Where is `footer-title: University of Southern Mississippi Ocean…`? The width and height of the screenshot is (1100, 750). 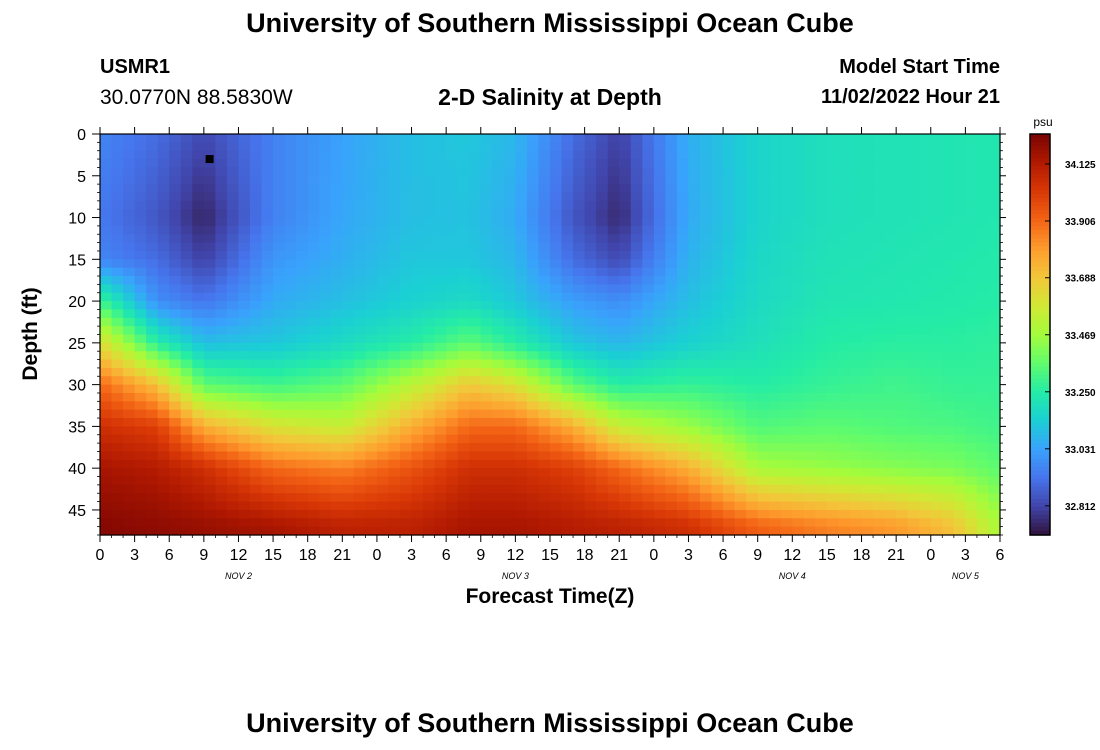
footer-title: University of Southern Mississippi Ocean… is located at coordinates (550, 723).